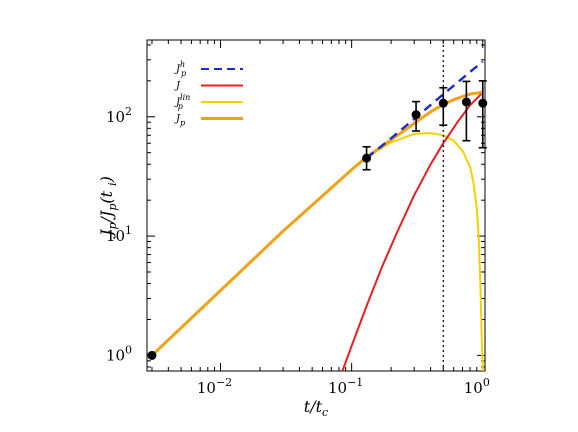 This screenshot has height=432, width=578. What do you see at coordinates (345, 386) in the screenshot?
I see `x-tick-label: 10⁻¹` at bounding box center [345, 386].